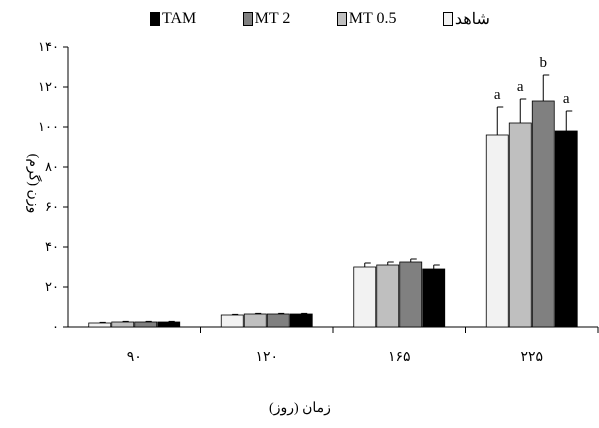 This screenshot has height=428, width=599. What do you see at coordinates (33, 183) in the screenshot?
I see `y-axis-label: وزن (گرم)` at bounding box center [33, 183].